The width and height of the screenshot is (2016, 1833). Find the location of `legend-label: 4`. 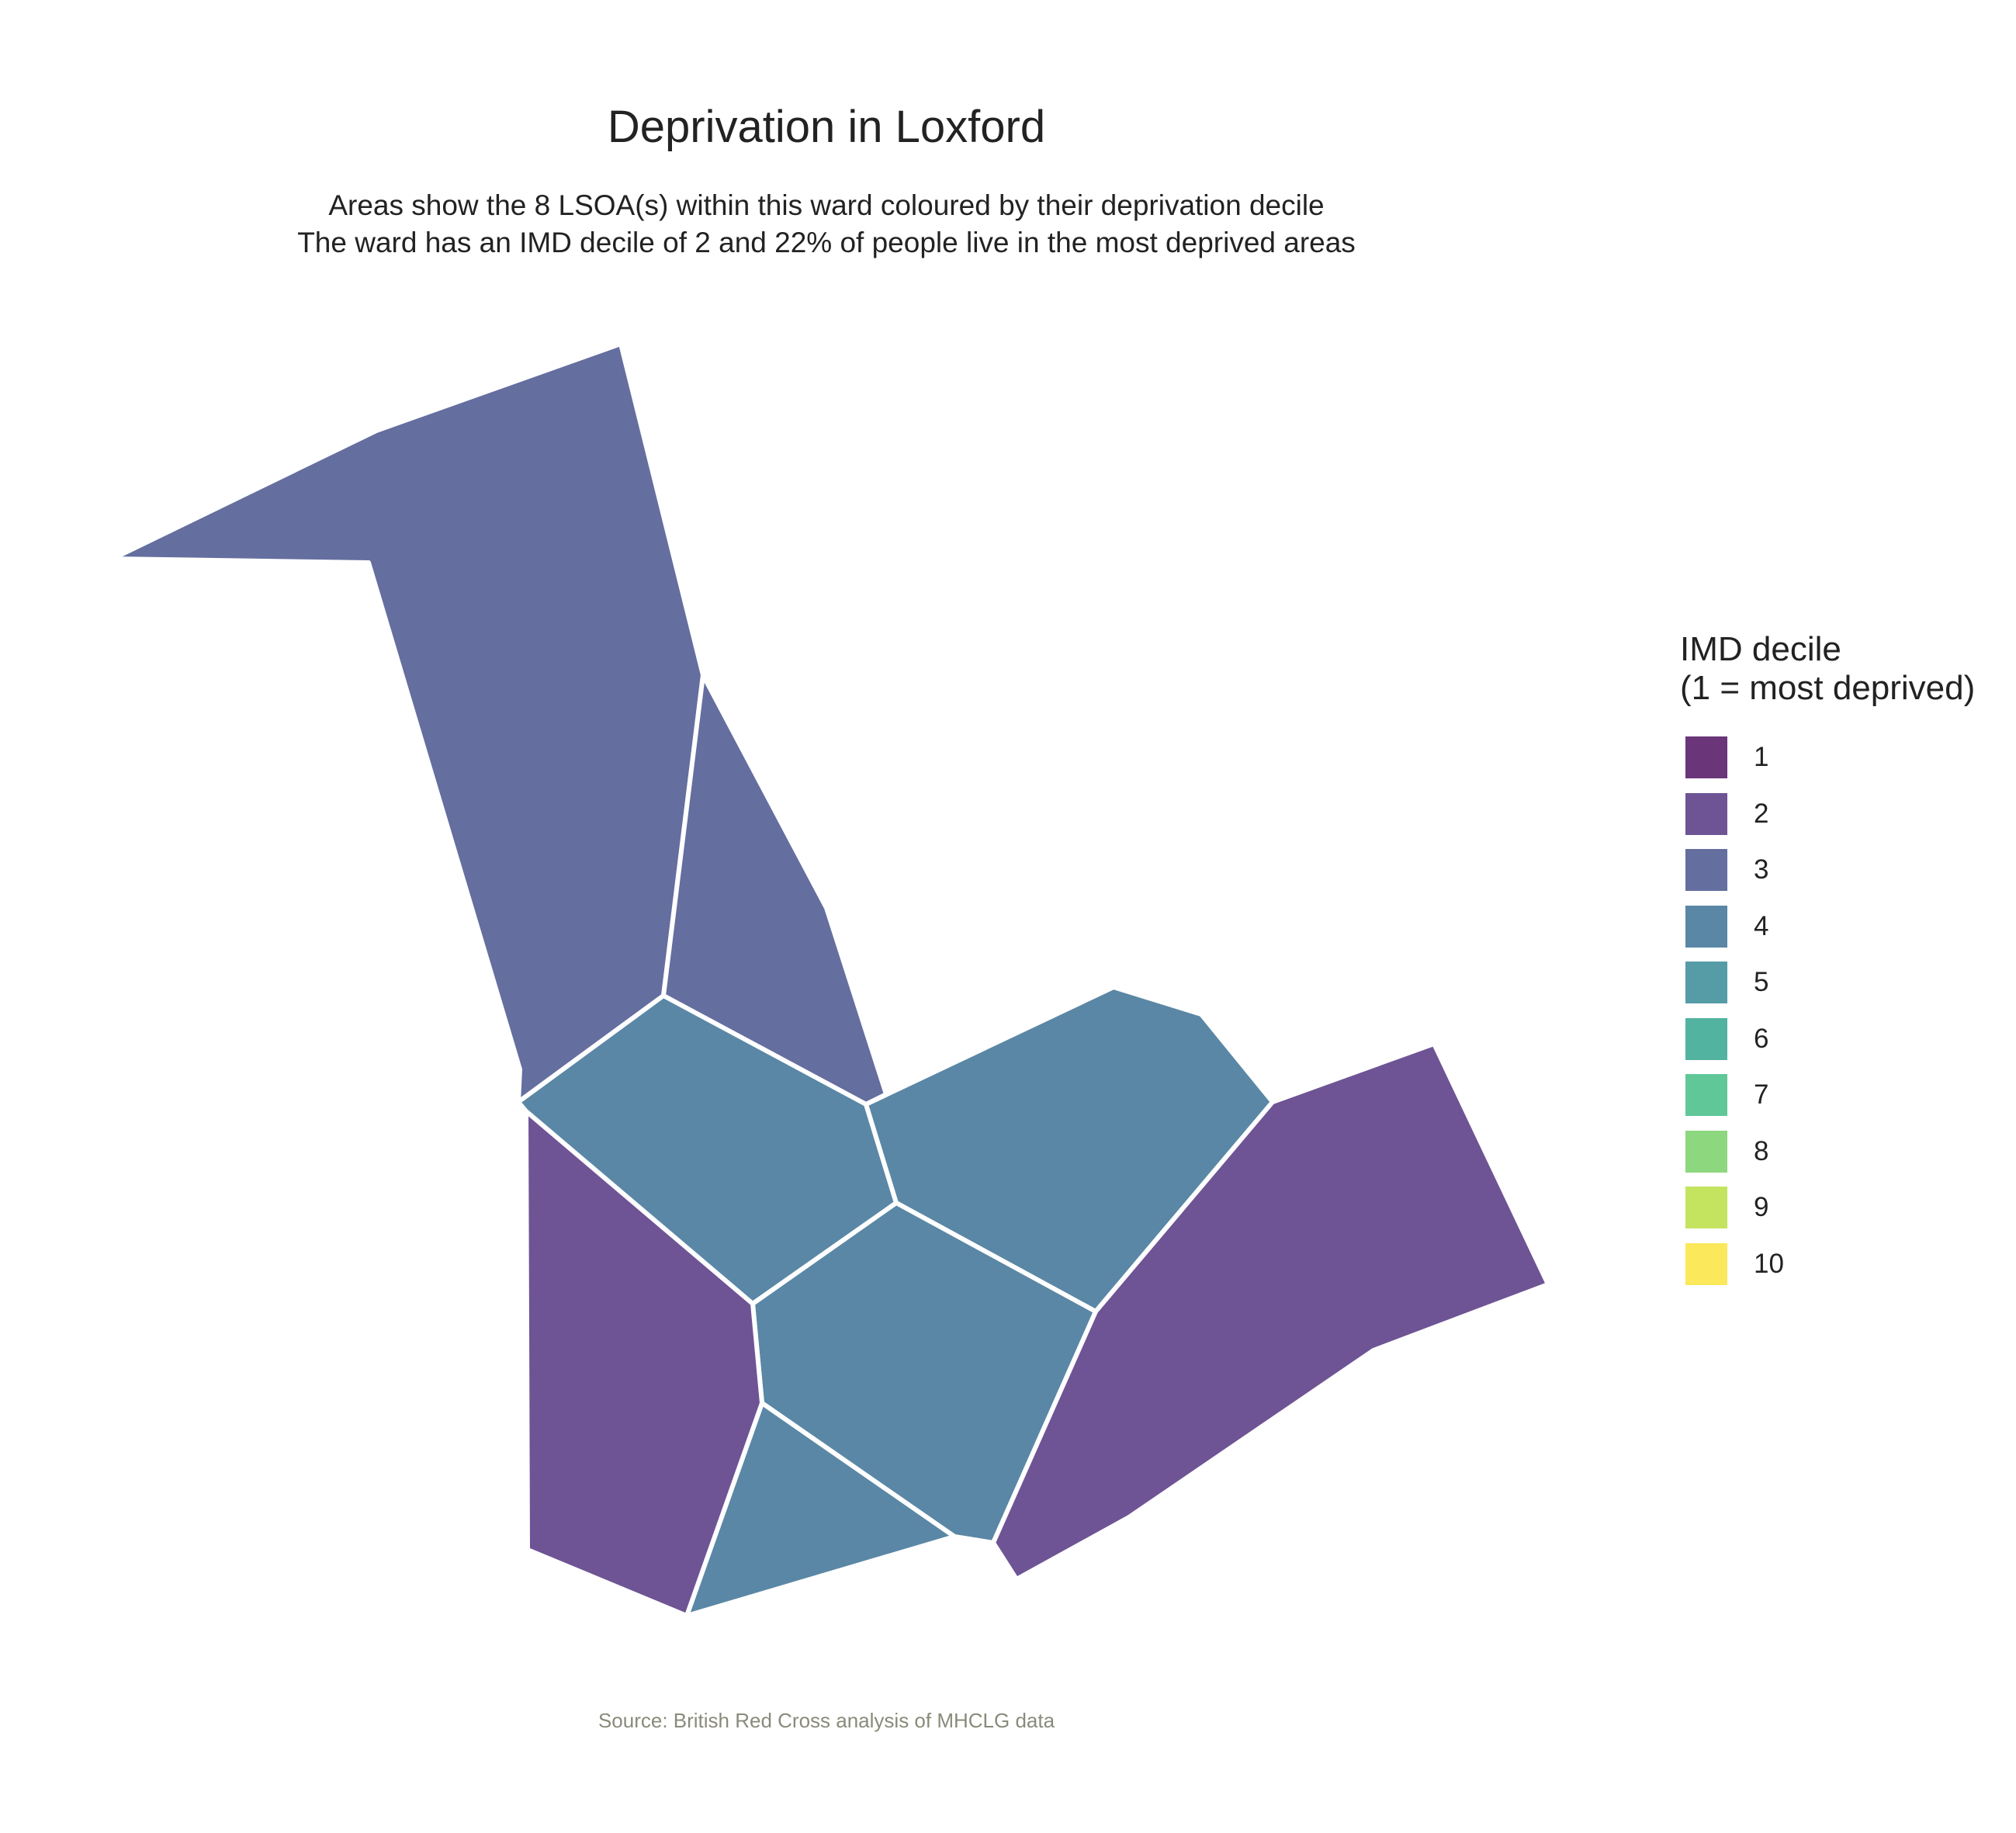

legend-label: 4 is located at coordinates (1762, 925).